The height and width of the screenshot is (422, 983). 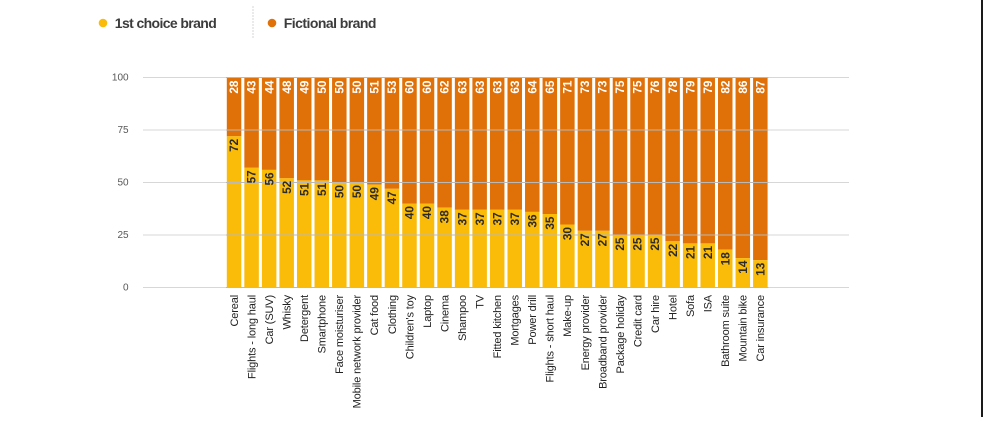 I want to click on svg-text: 87, so click(x=760, y=87).